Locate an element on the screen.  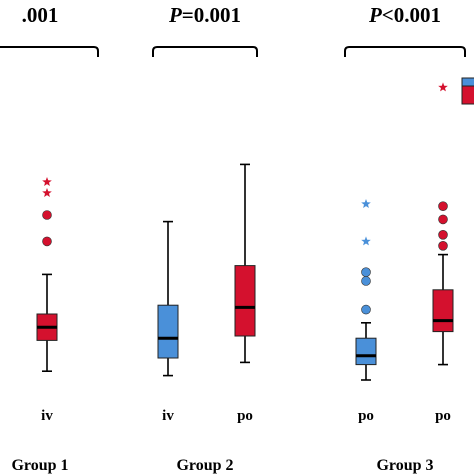
p-value-group-1: .001 is located at coordinates (40, 15).